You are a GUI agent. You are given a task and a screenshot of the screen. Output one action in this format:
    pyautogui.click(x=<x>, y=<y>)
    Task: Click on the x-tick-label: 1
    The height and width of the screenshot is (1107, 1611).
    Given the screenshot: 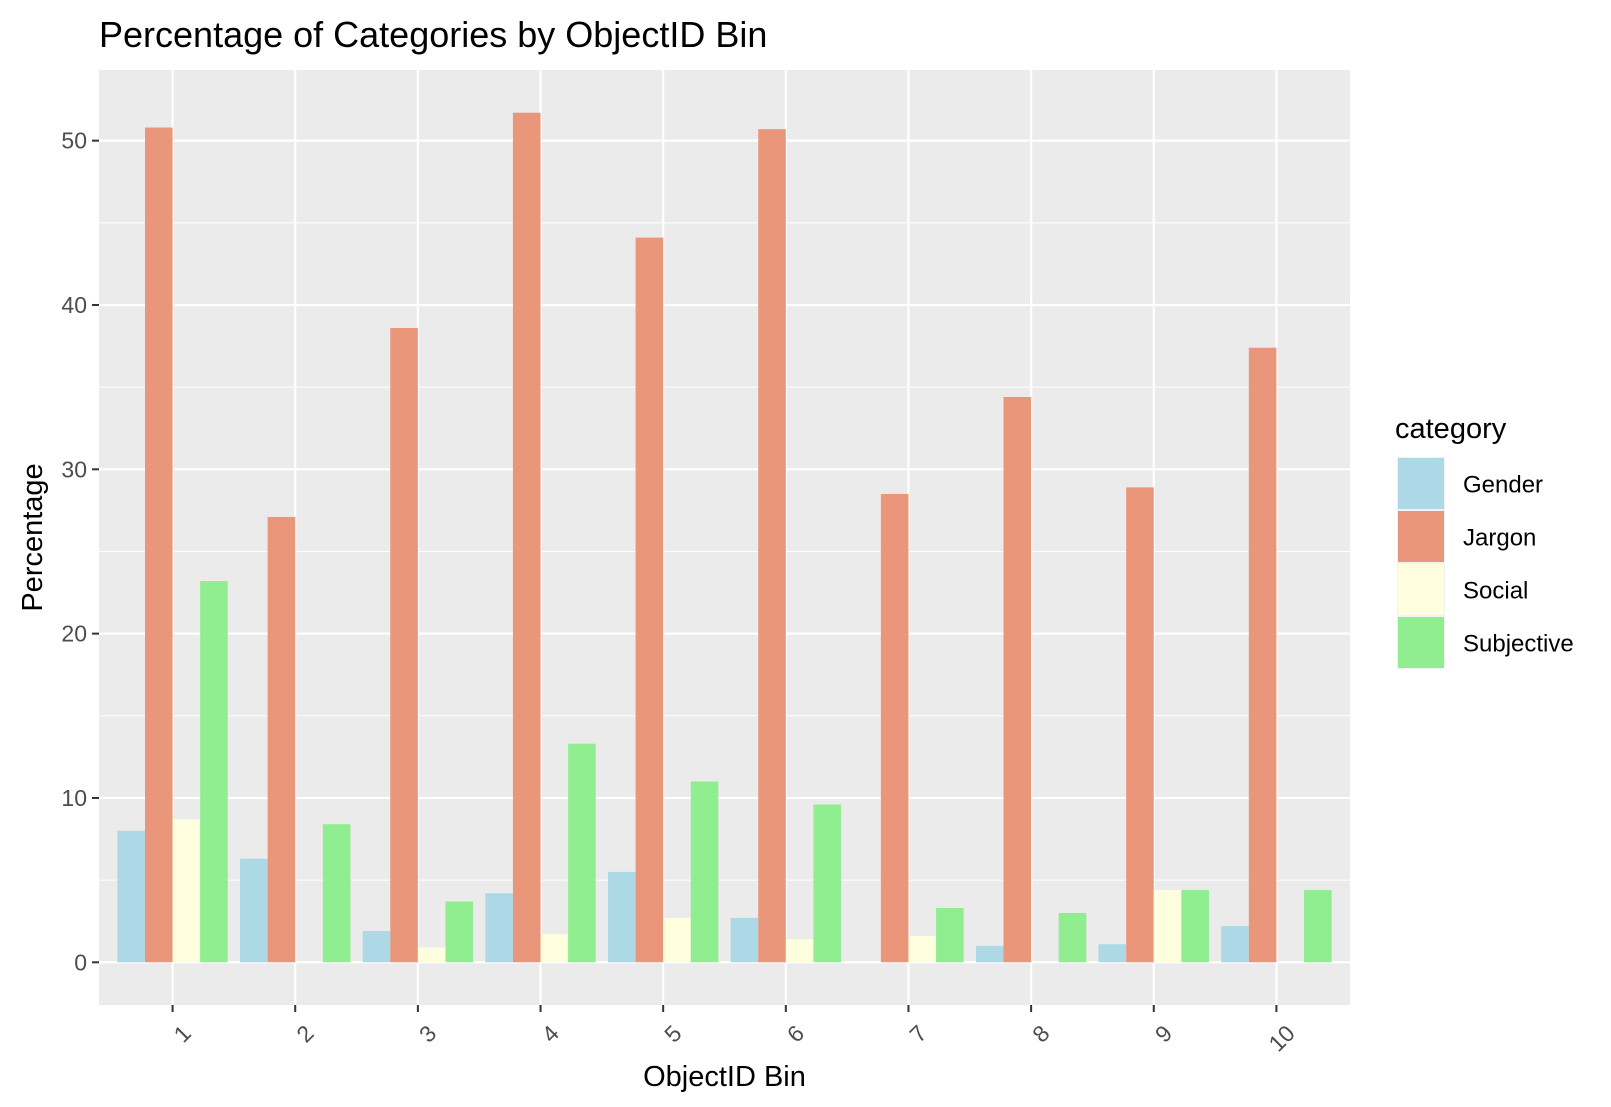 What is the action you would take?
    pyautogui.click(x=182, y=1033)
    